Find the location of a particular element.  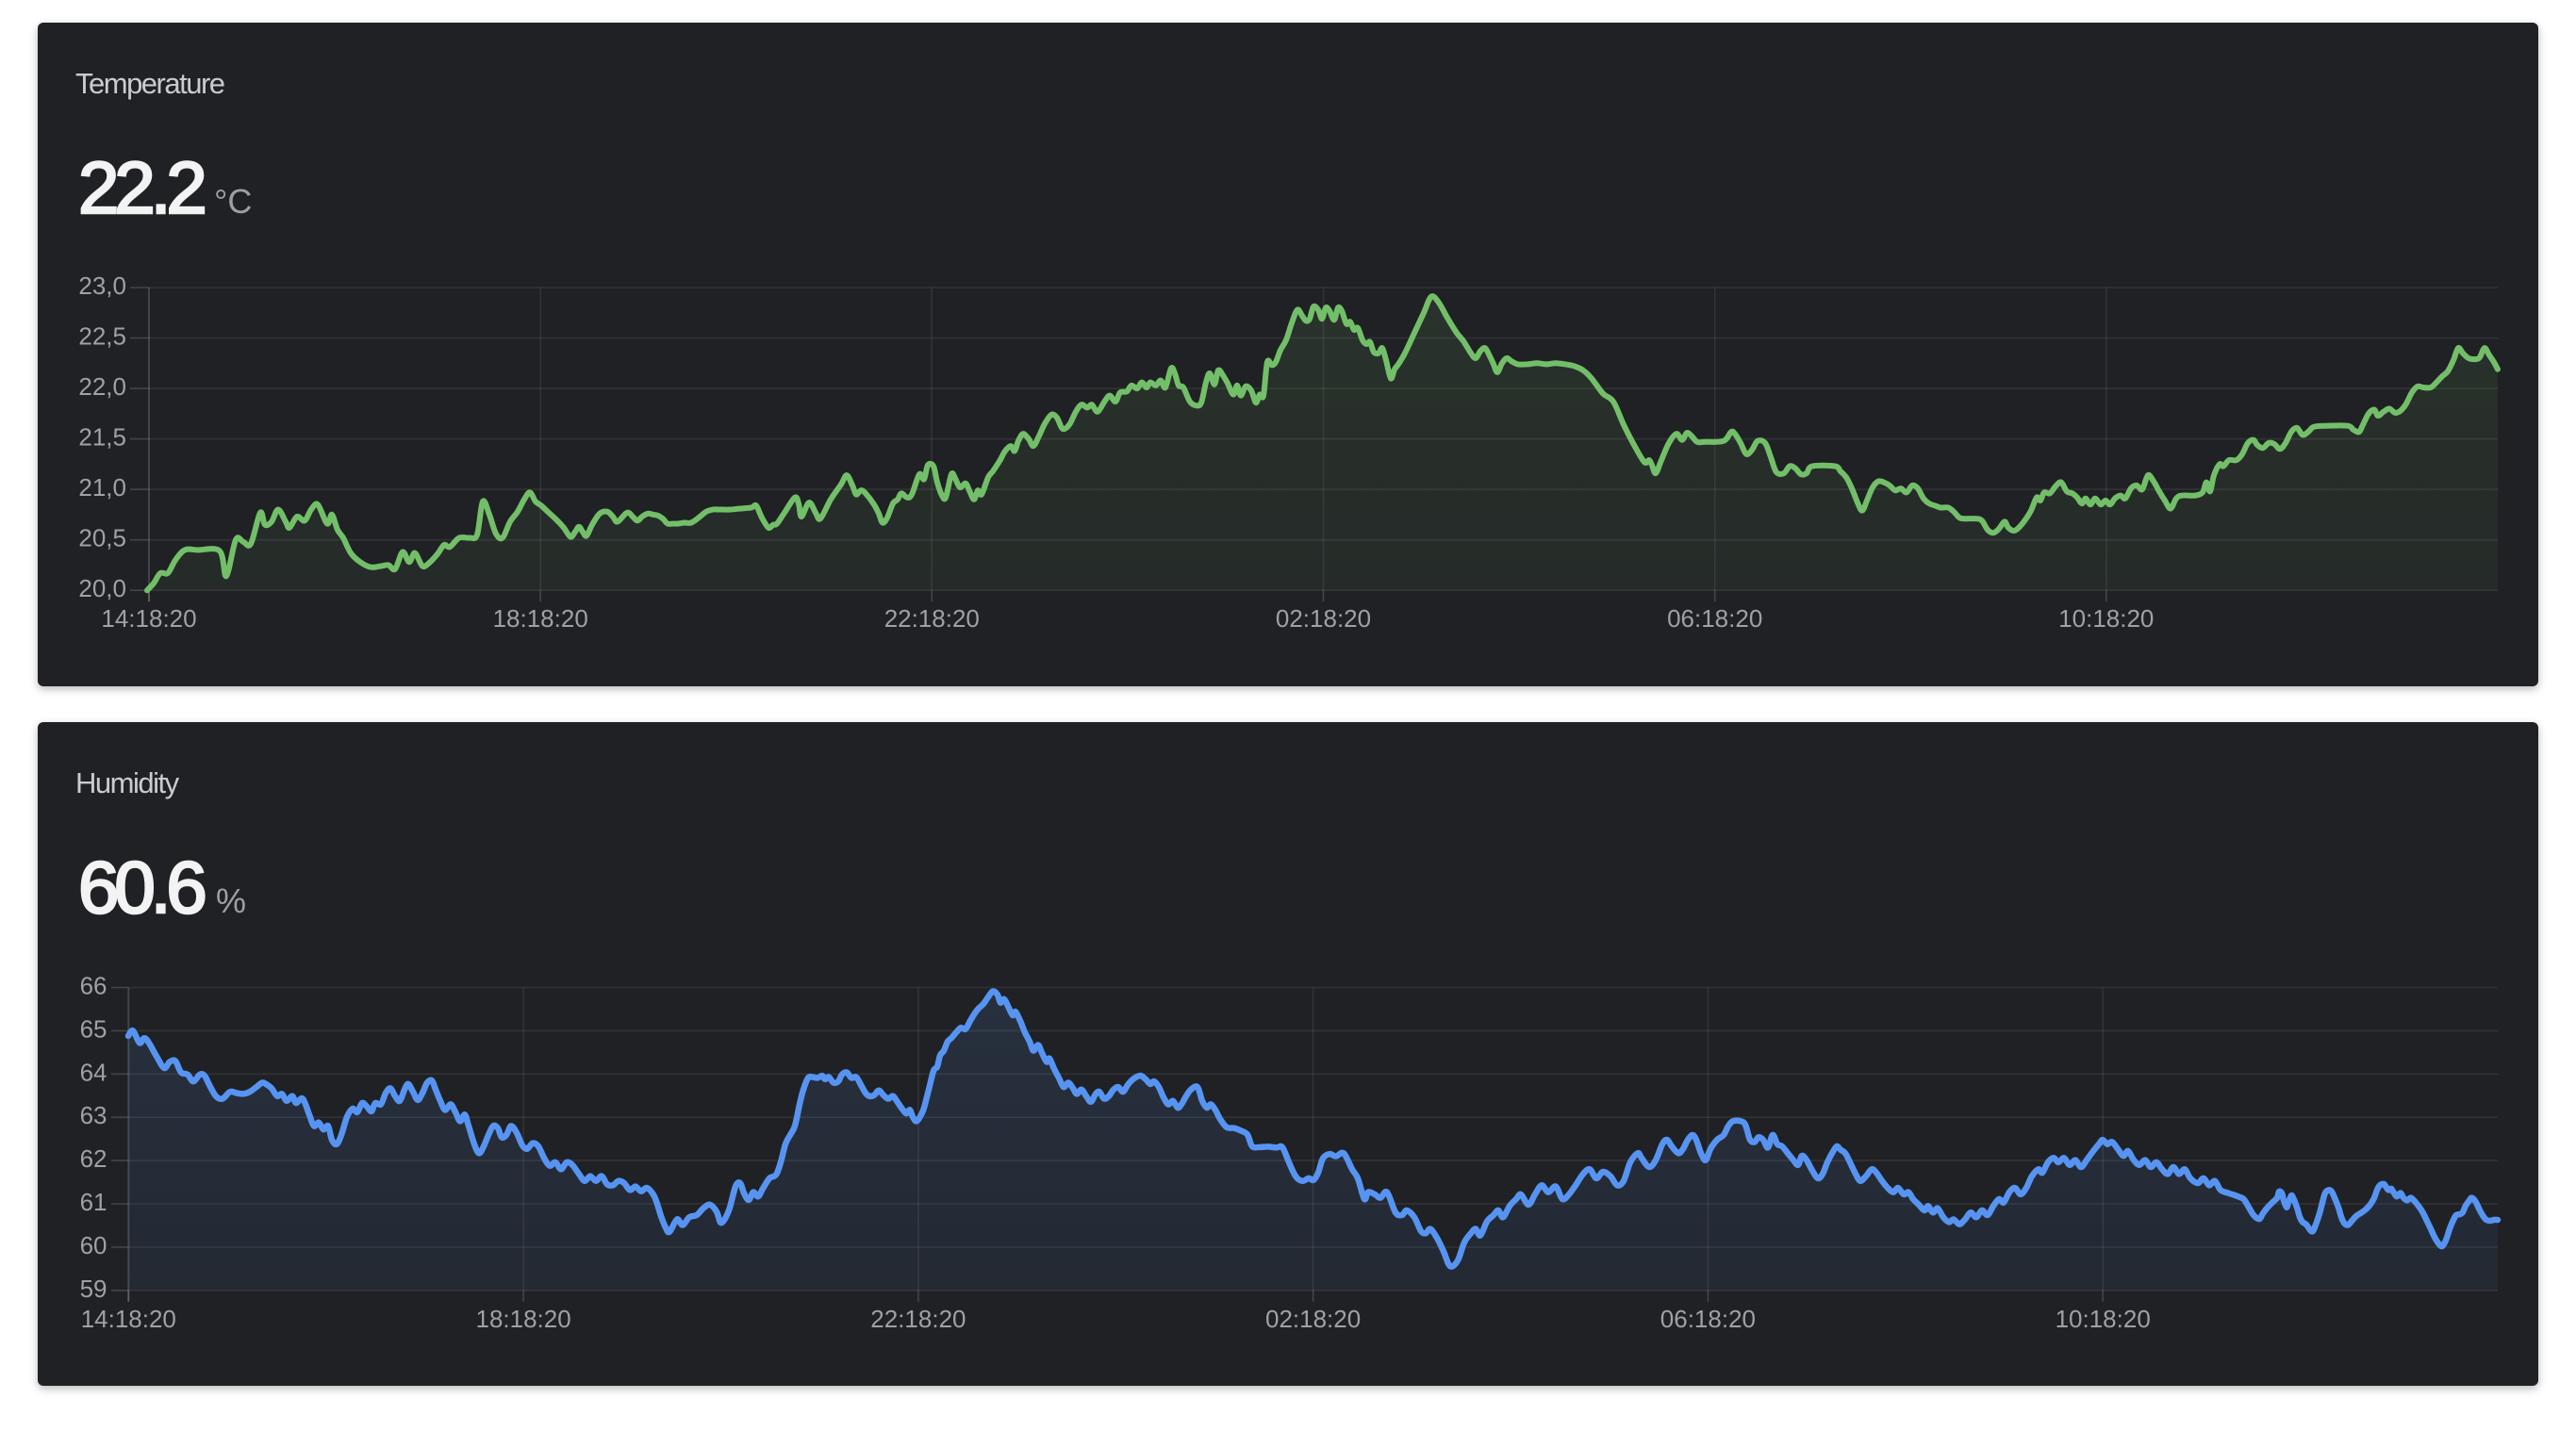

svg-text: 61 is located at coordinates (93, 1202).